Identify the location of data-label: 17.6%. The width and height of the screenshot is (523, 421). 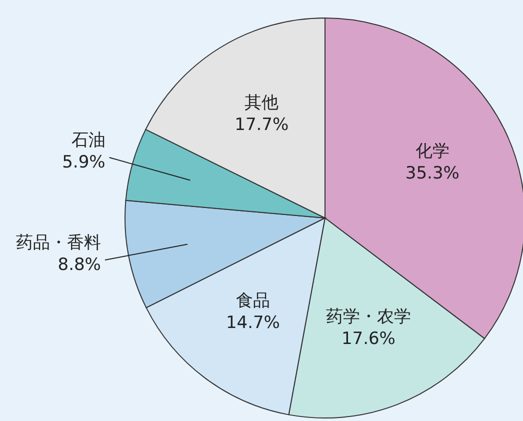
(368, 338).